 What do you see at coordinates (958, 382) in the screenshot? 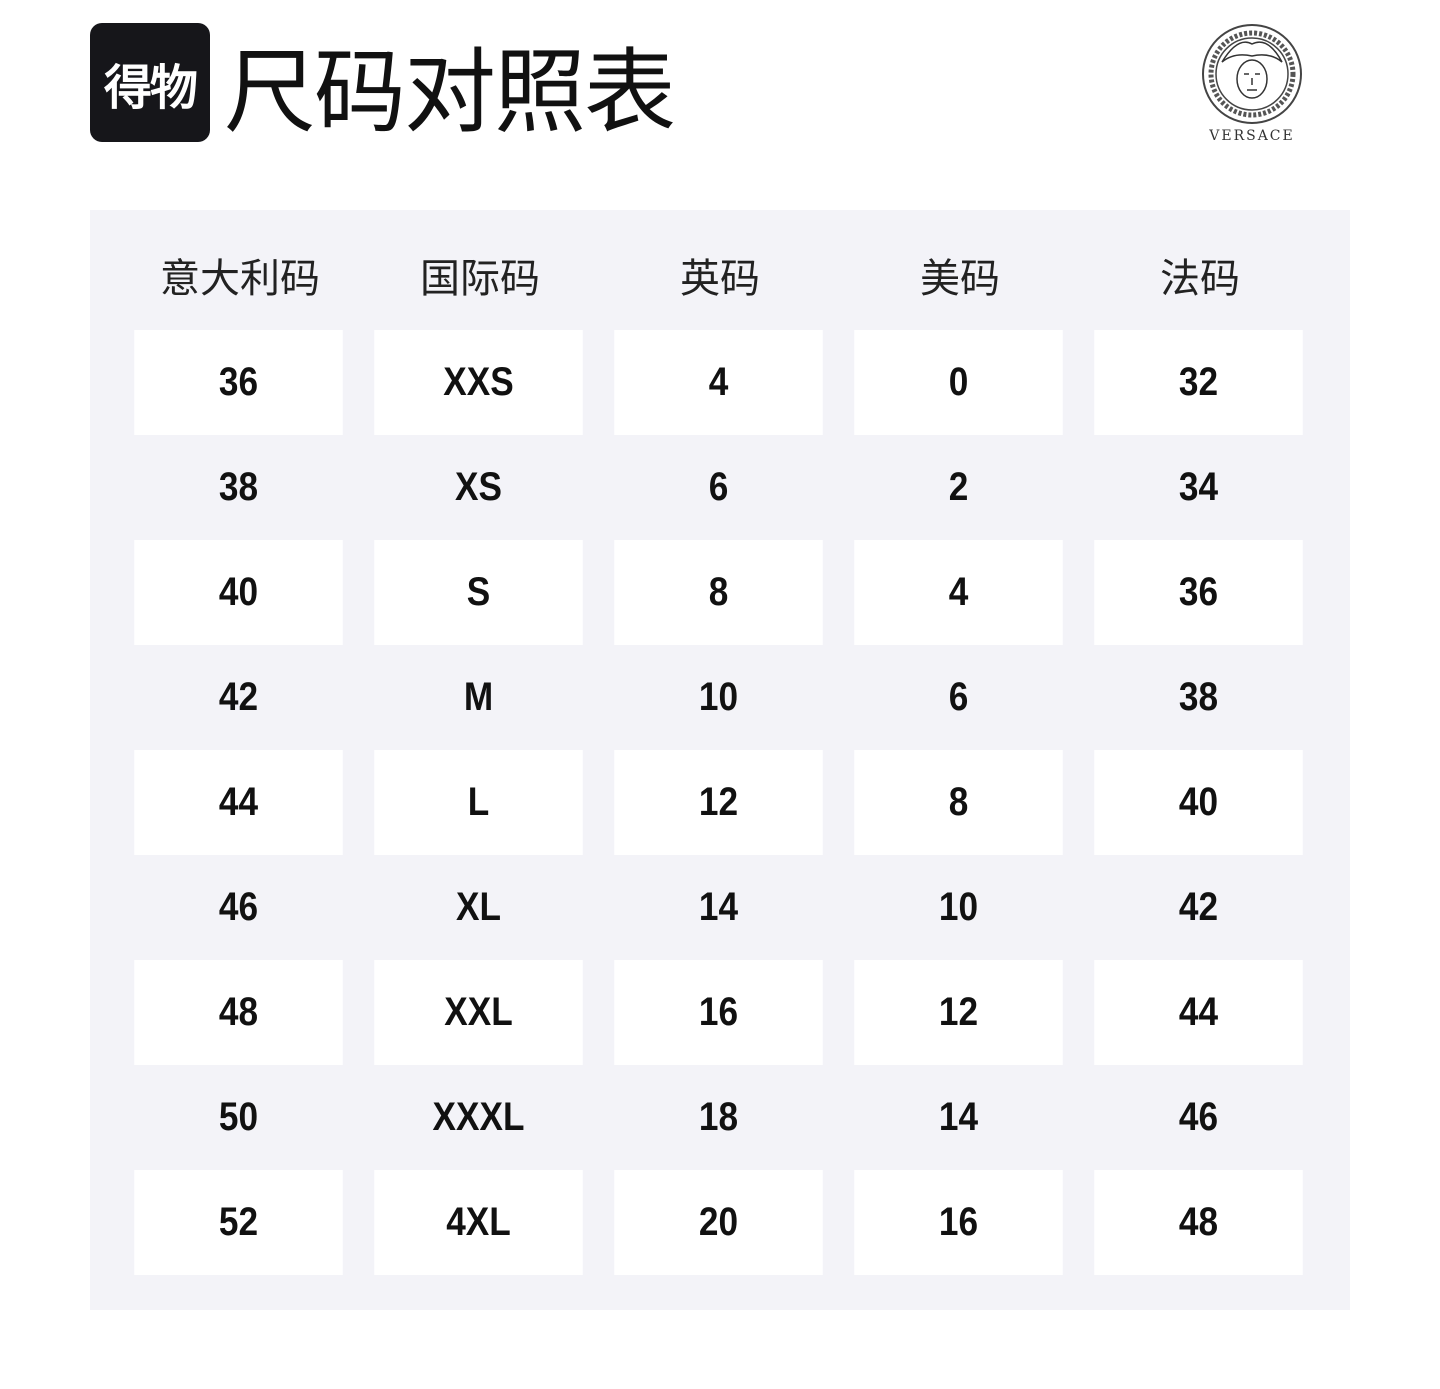
I see `table-cell: 0` at bounding box center [958, 382].